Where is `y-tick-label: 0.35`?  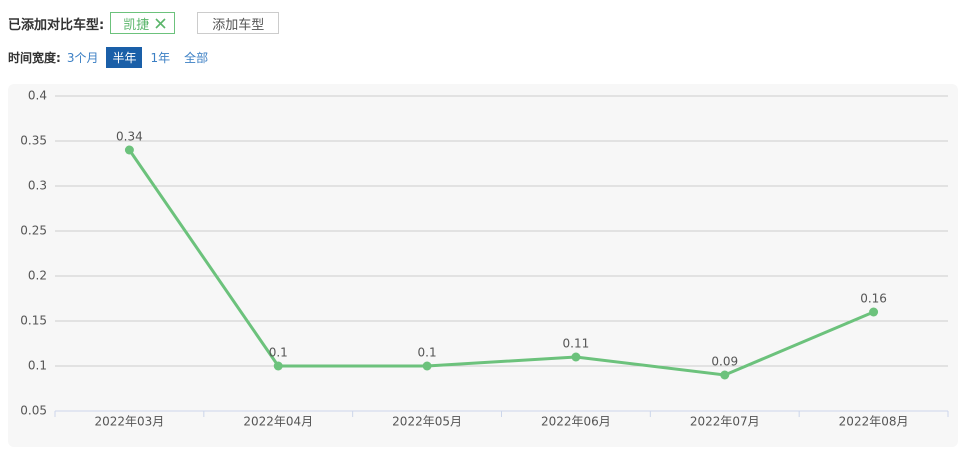 y-tick-label: 0.35 is located at coordinates (33, 141).